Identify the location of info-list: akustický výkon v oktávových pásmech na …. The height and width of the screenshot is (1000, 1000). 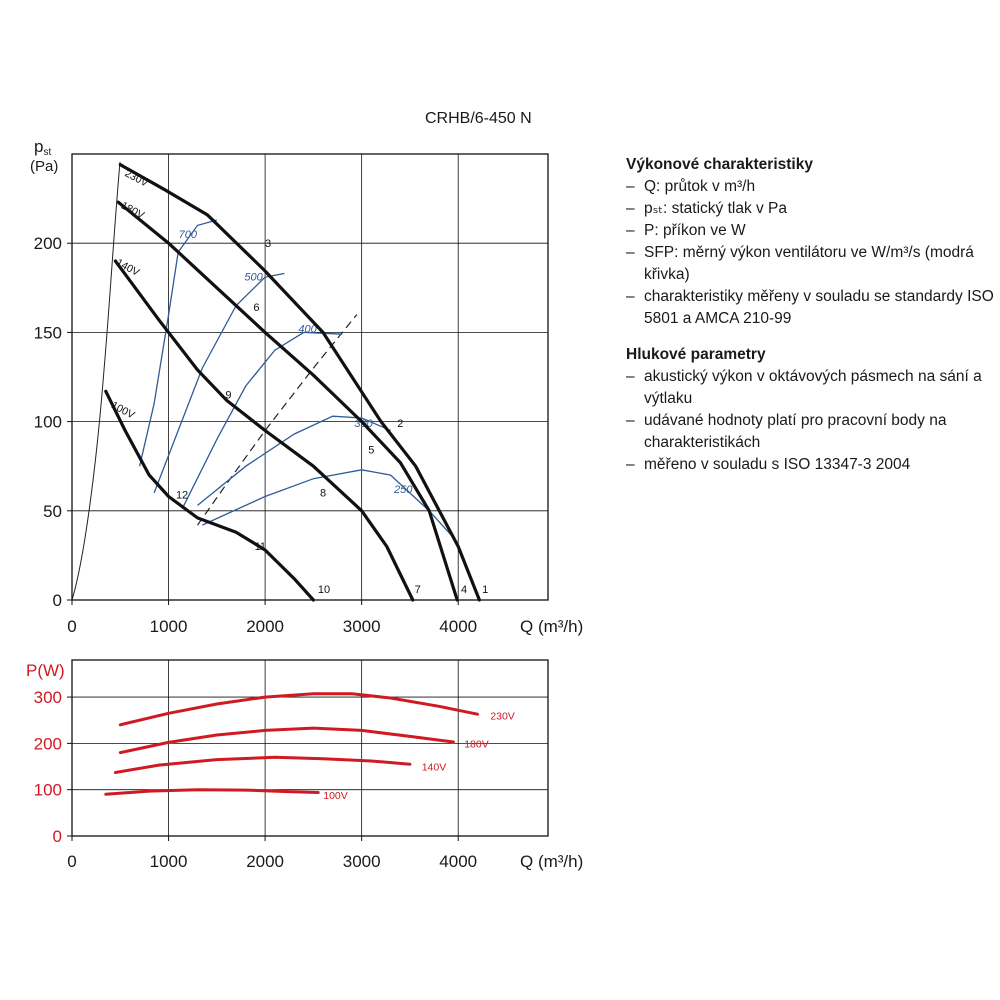
(811, 421).